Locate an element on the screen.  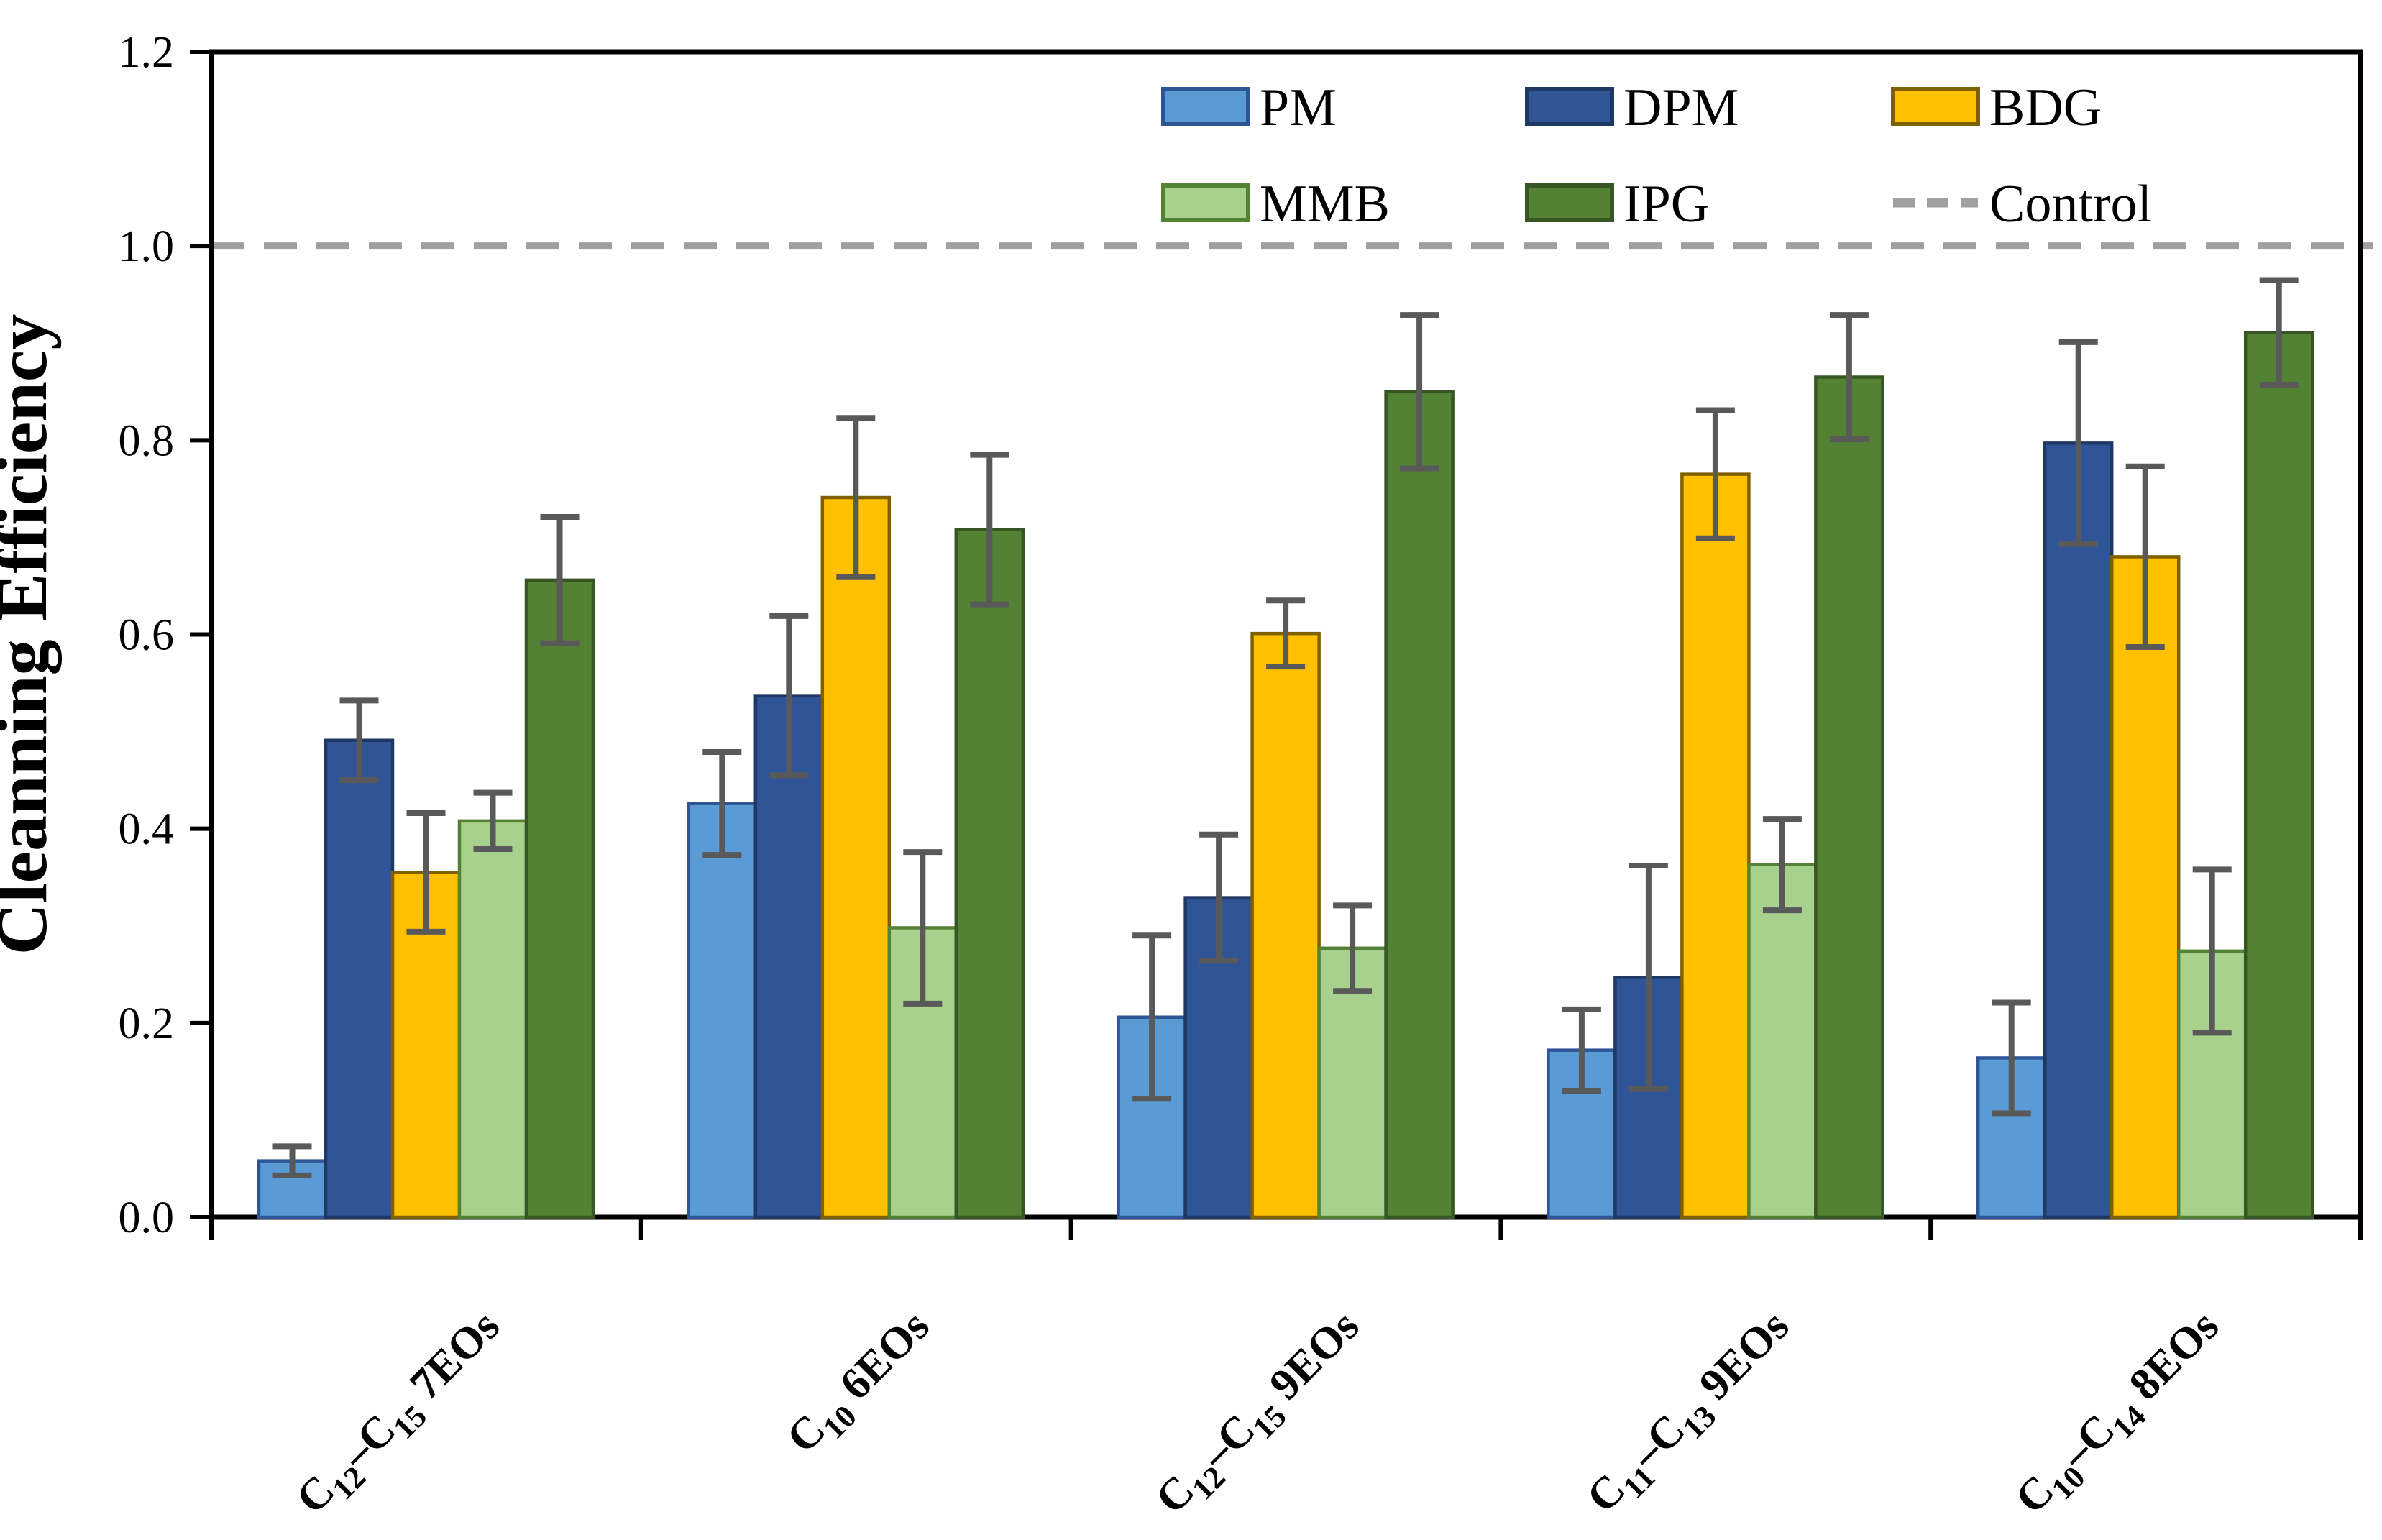
x-category-label-4: C11–C13 9EOs is located at coordinates (1691, 1414).